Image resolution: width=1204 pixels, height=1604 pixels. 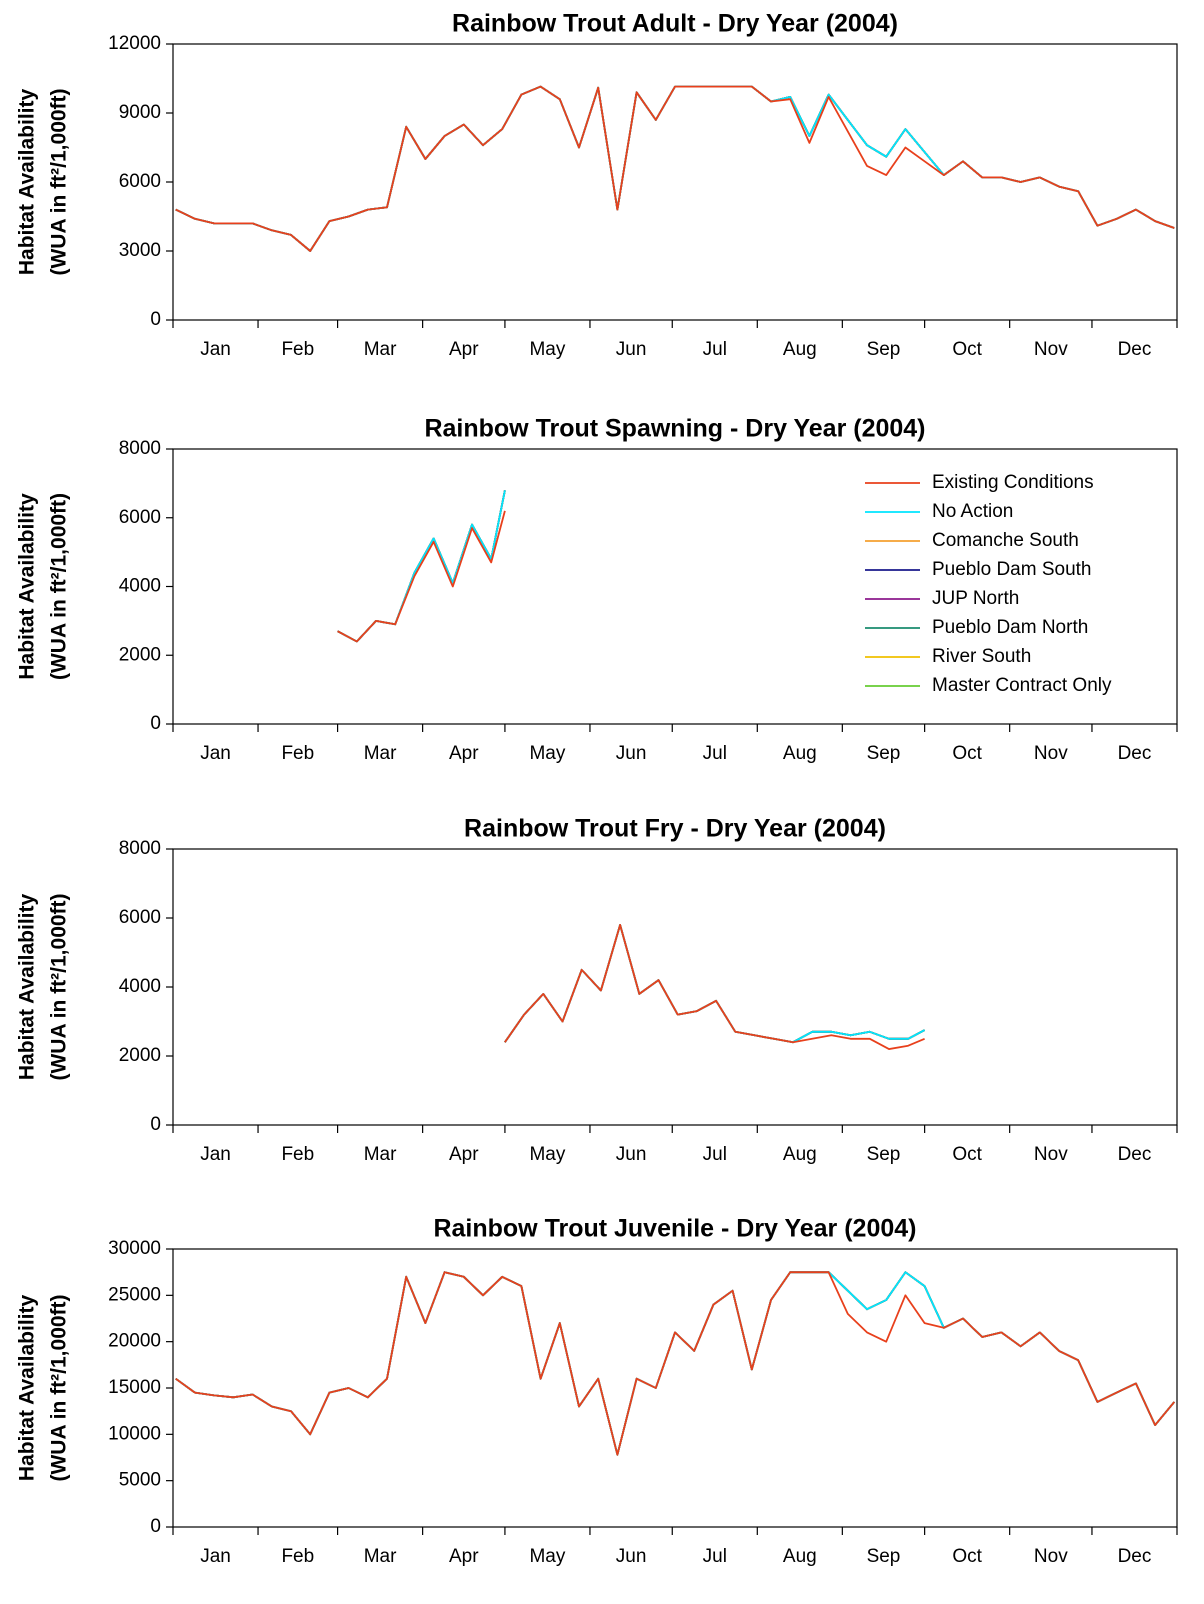 What do you see at coordinates (674, 429) in the screenshot?
I see `chart-title: Rainbow Trout Spawning - Dry Year (2004)` at bounding box center [674, 429].